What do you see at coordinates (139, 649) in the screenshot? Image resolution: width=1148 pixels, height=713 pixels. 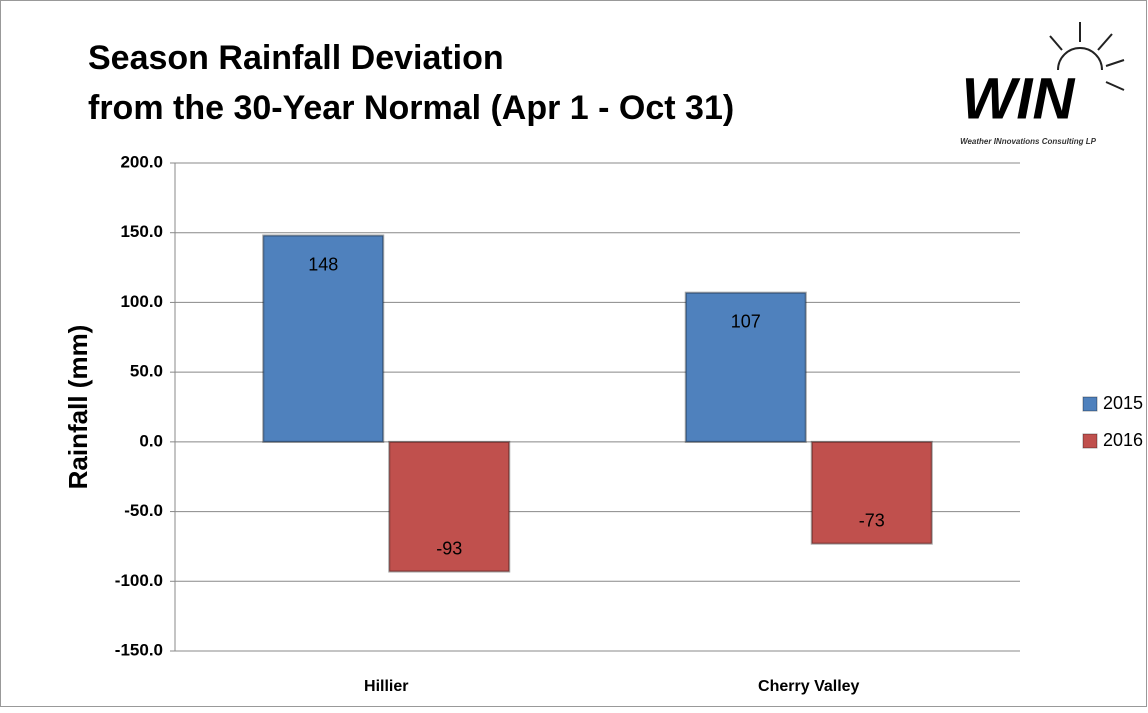 I see `y-tick-label: -150.0` at bounding box center [139, 649].